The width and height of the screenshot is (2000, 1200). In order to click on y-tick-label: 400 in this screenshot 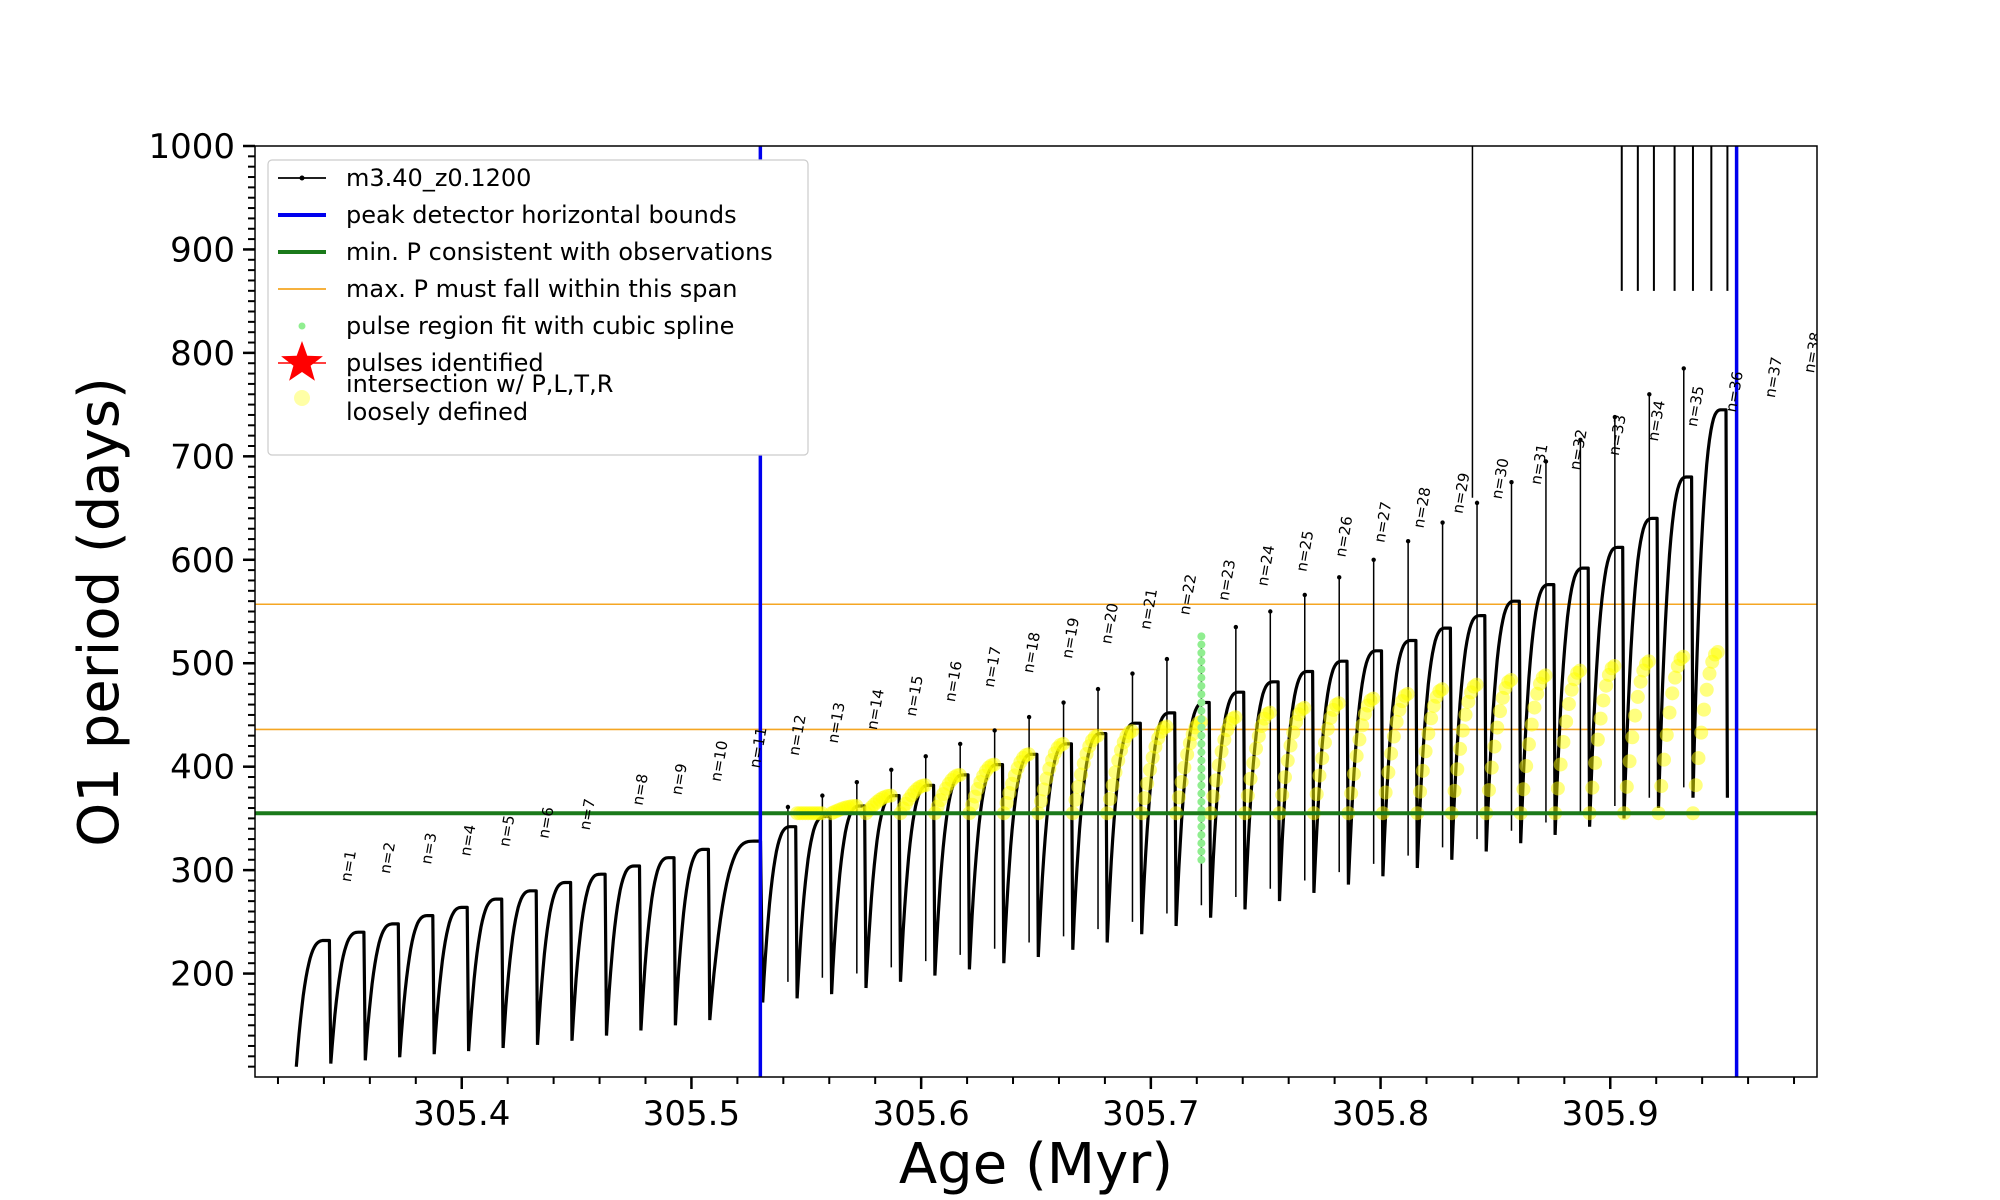, I will do `click(202, 768)`.